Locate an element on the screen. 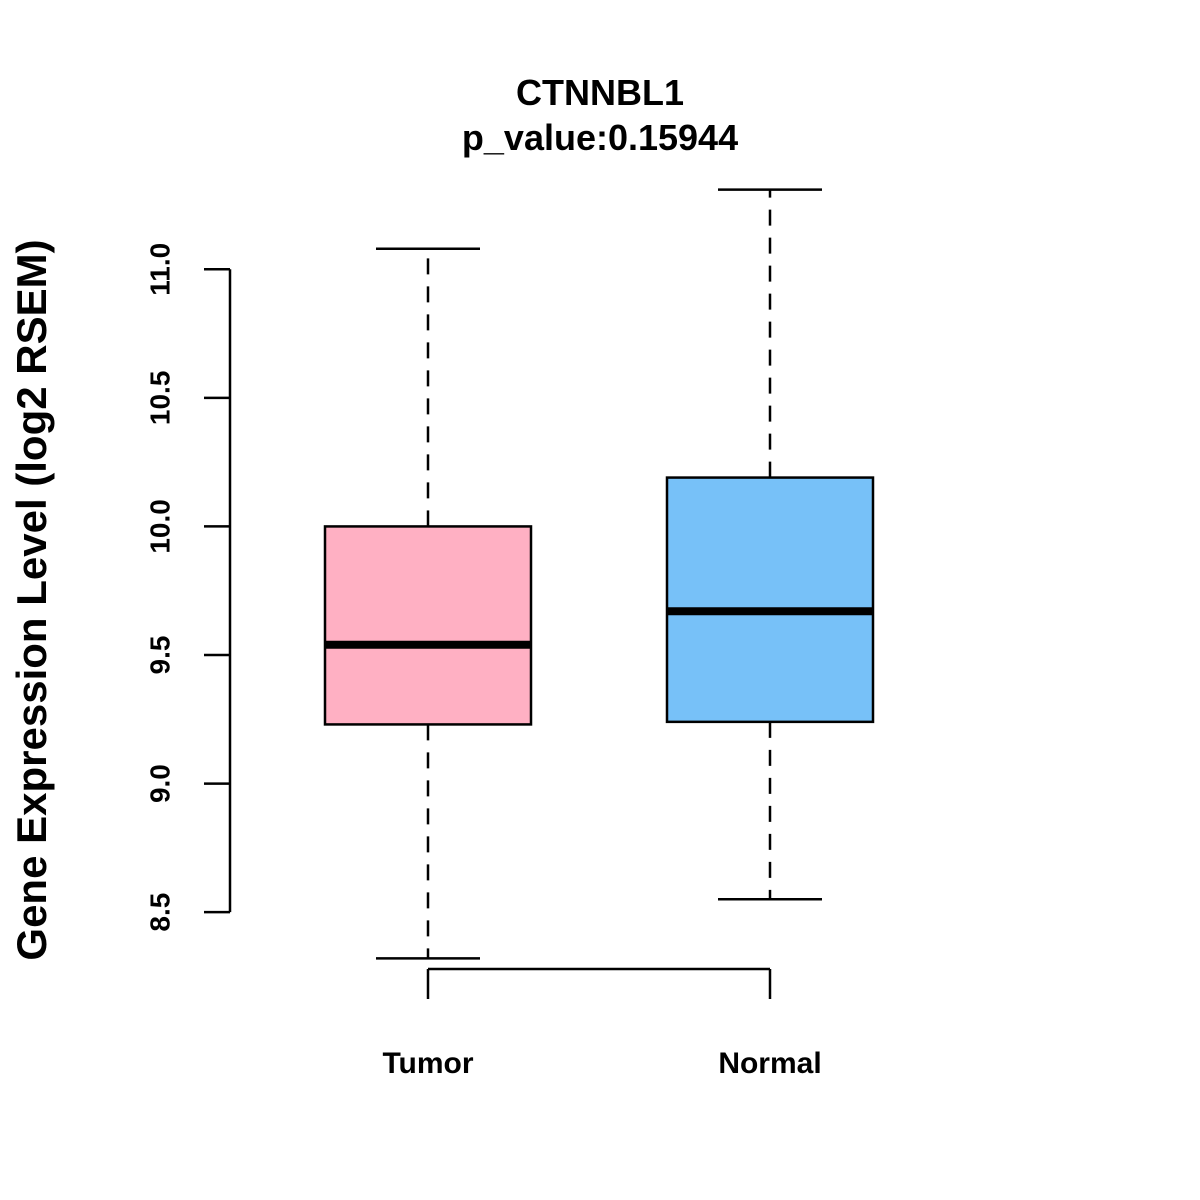 Image resolution: width=1200 pixels, height=1200 pixels. y-tick-label: 11.0 is located at coordinates (159, 269).